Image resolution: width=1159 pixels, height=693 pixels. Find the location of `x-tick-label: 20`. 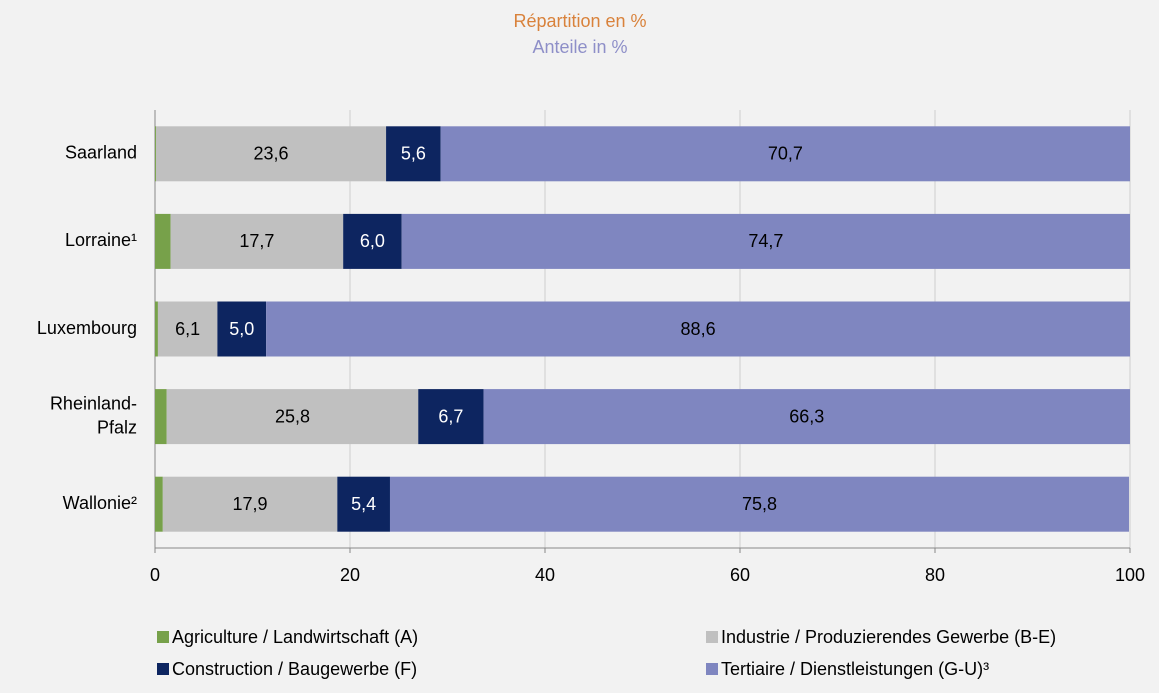

x-tick-label: 20 is located at coordinates (350, 575).